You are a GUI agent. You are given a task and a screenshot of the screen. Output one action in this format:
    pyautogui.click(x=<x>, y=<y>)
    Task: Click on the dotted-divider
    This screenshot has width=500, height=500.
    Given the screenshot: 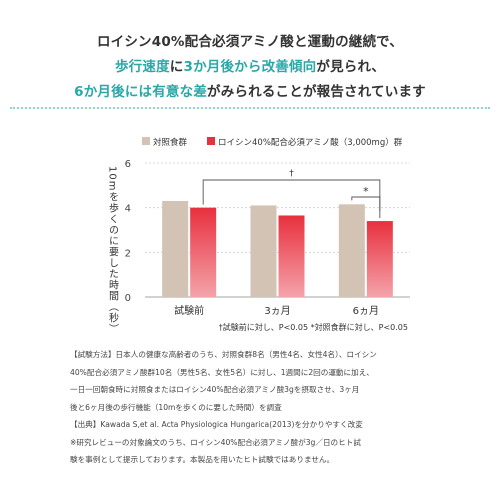 What is the action you would take?
    pyautogui.click(x=250, y=108)
    